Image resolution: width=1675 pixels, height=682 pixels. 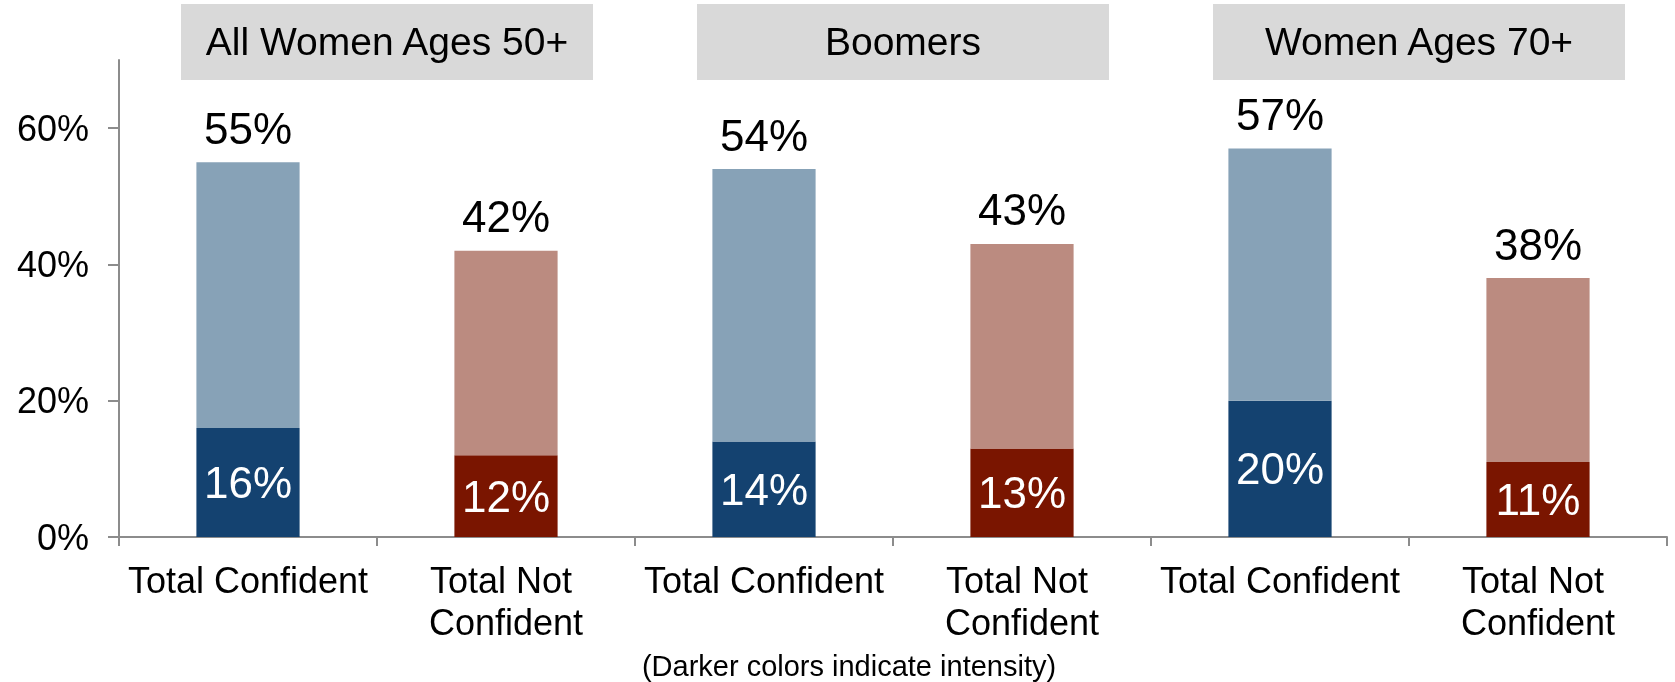 I want to click on total-label: 55%, so click(x=248, y=128).